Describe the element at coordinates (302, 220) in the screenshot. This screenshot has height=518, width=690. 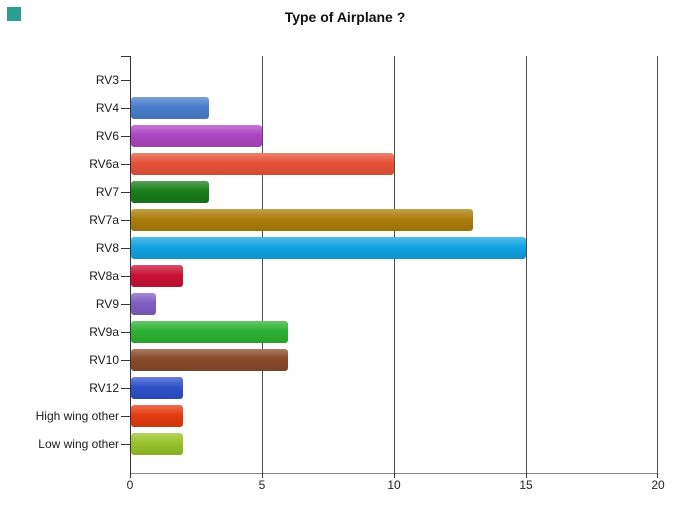
I see `bar-rv7a` at that location.